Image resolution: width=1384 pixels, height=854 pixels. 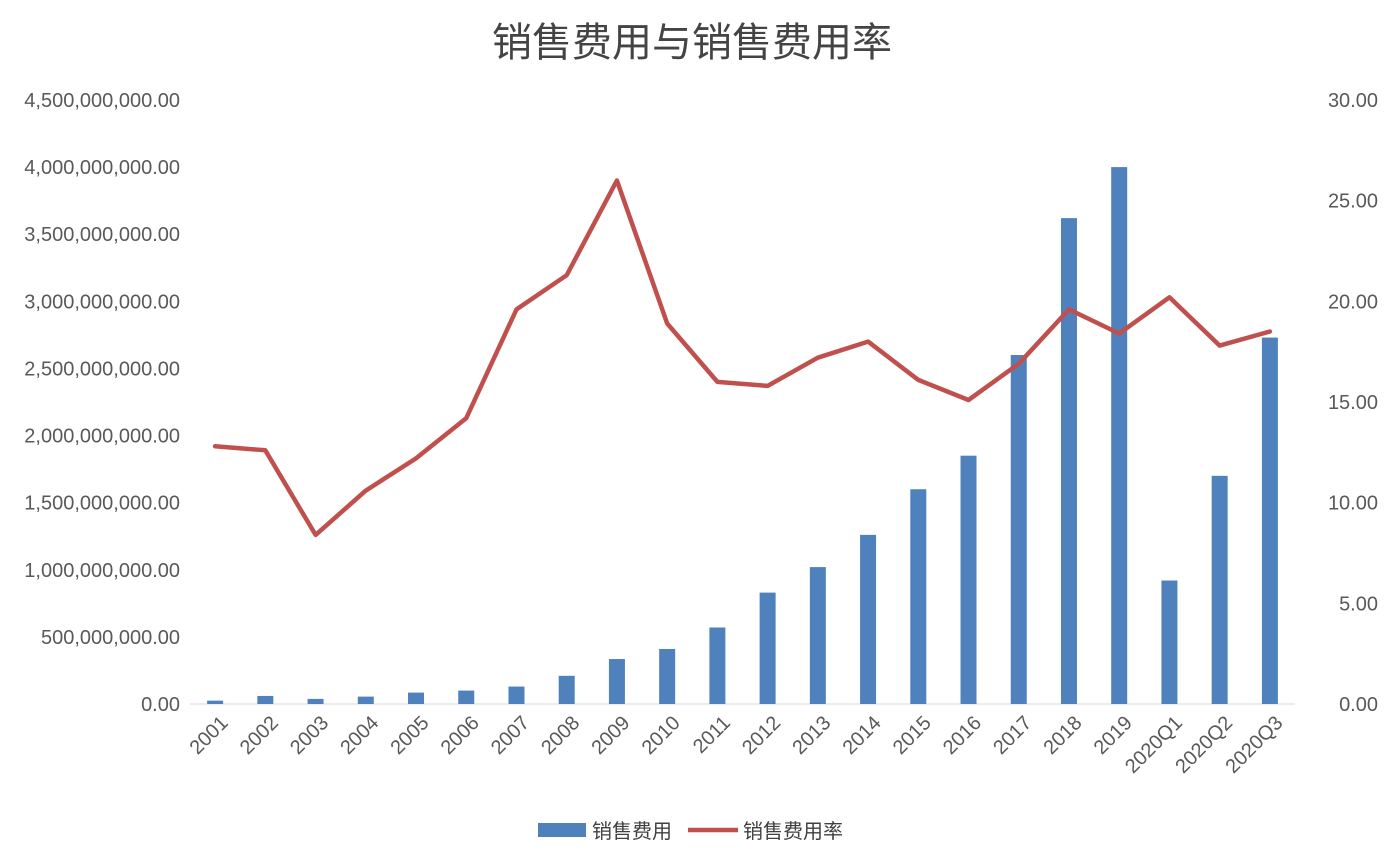 I want to click on y-right-tick-label: 15.00, so click(x=1353, y=403).